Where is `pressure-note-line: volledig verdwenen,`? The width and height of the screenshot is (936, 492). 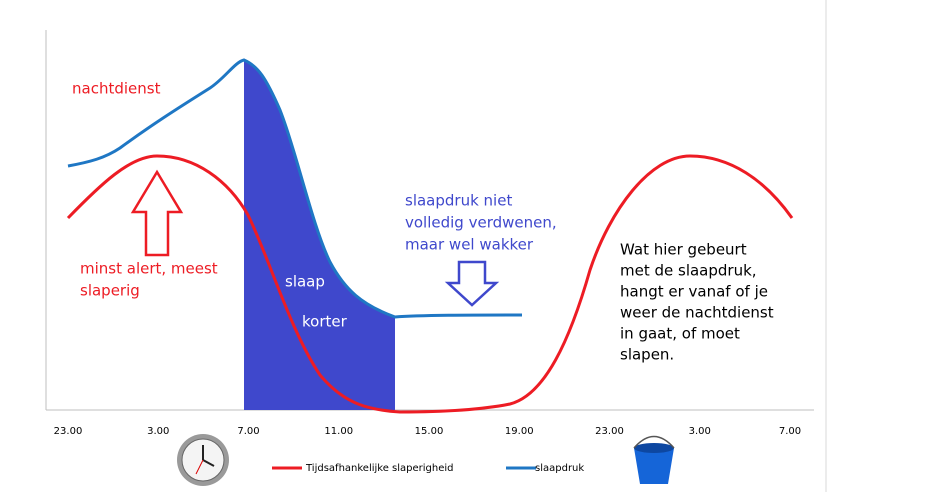 pressure-note-line: volledig verdwenen, is located at coordinates (481, 223).